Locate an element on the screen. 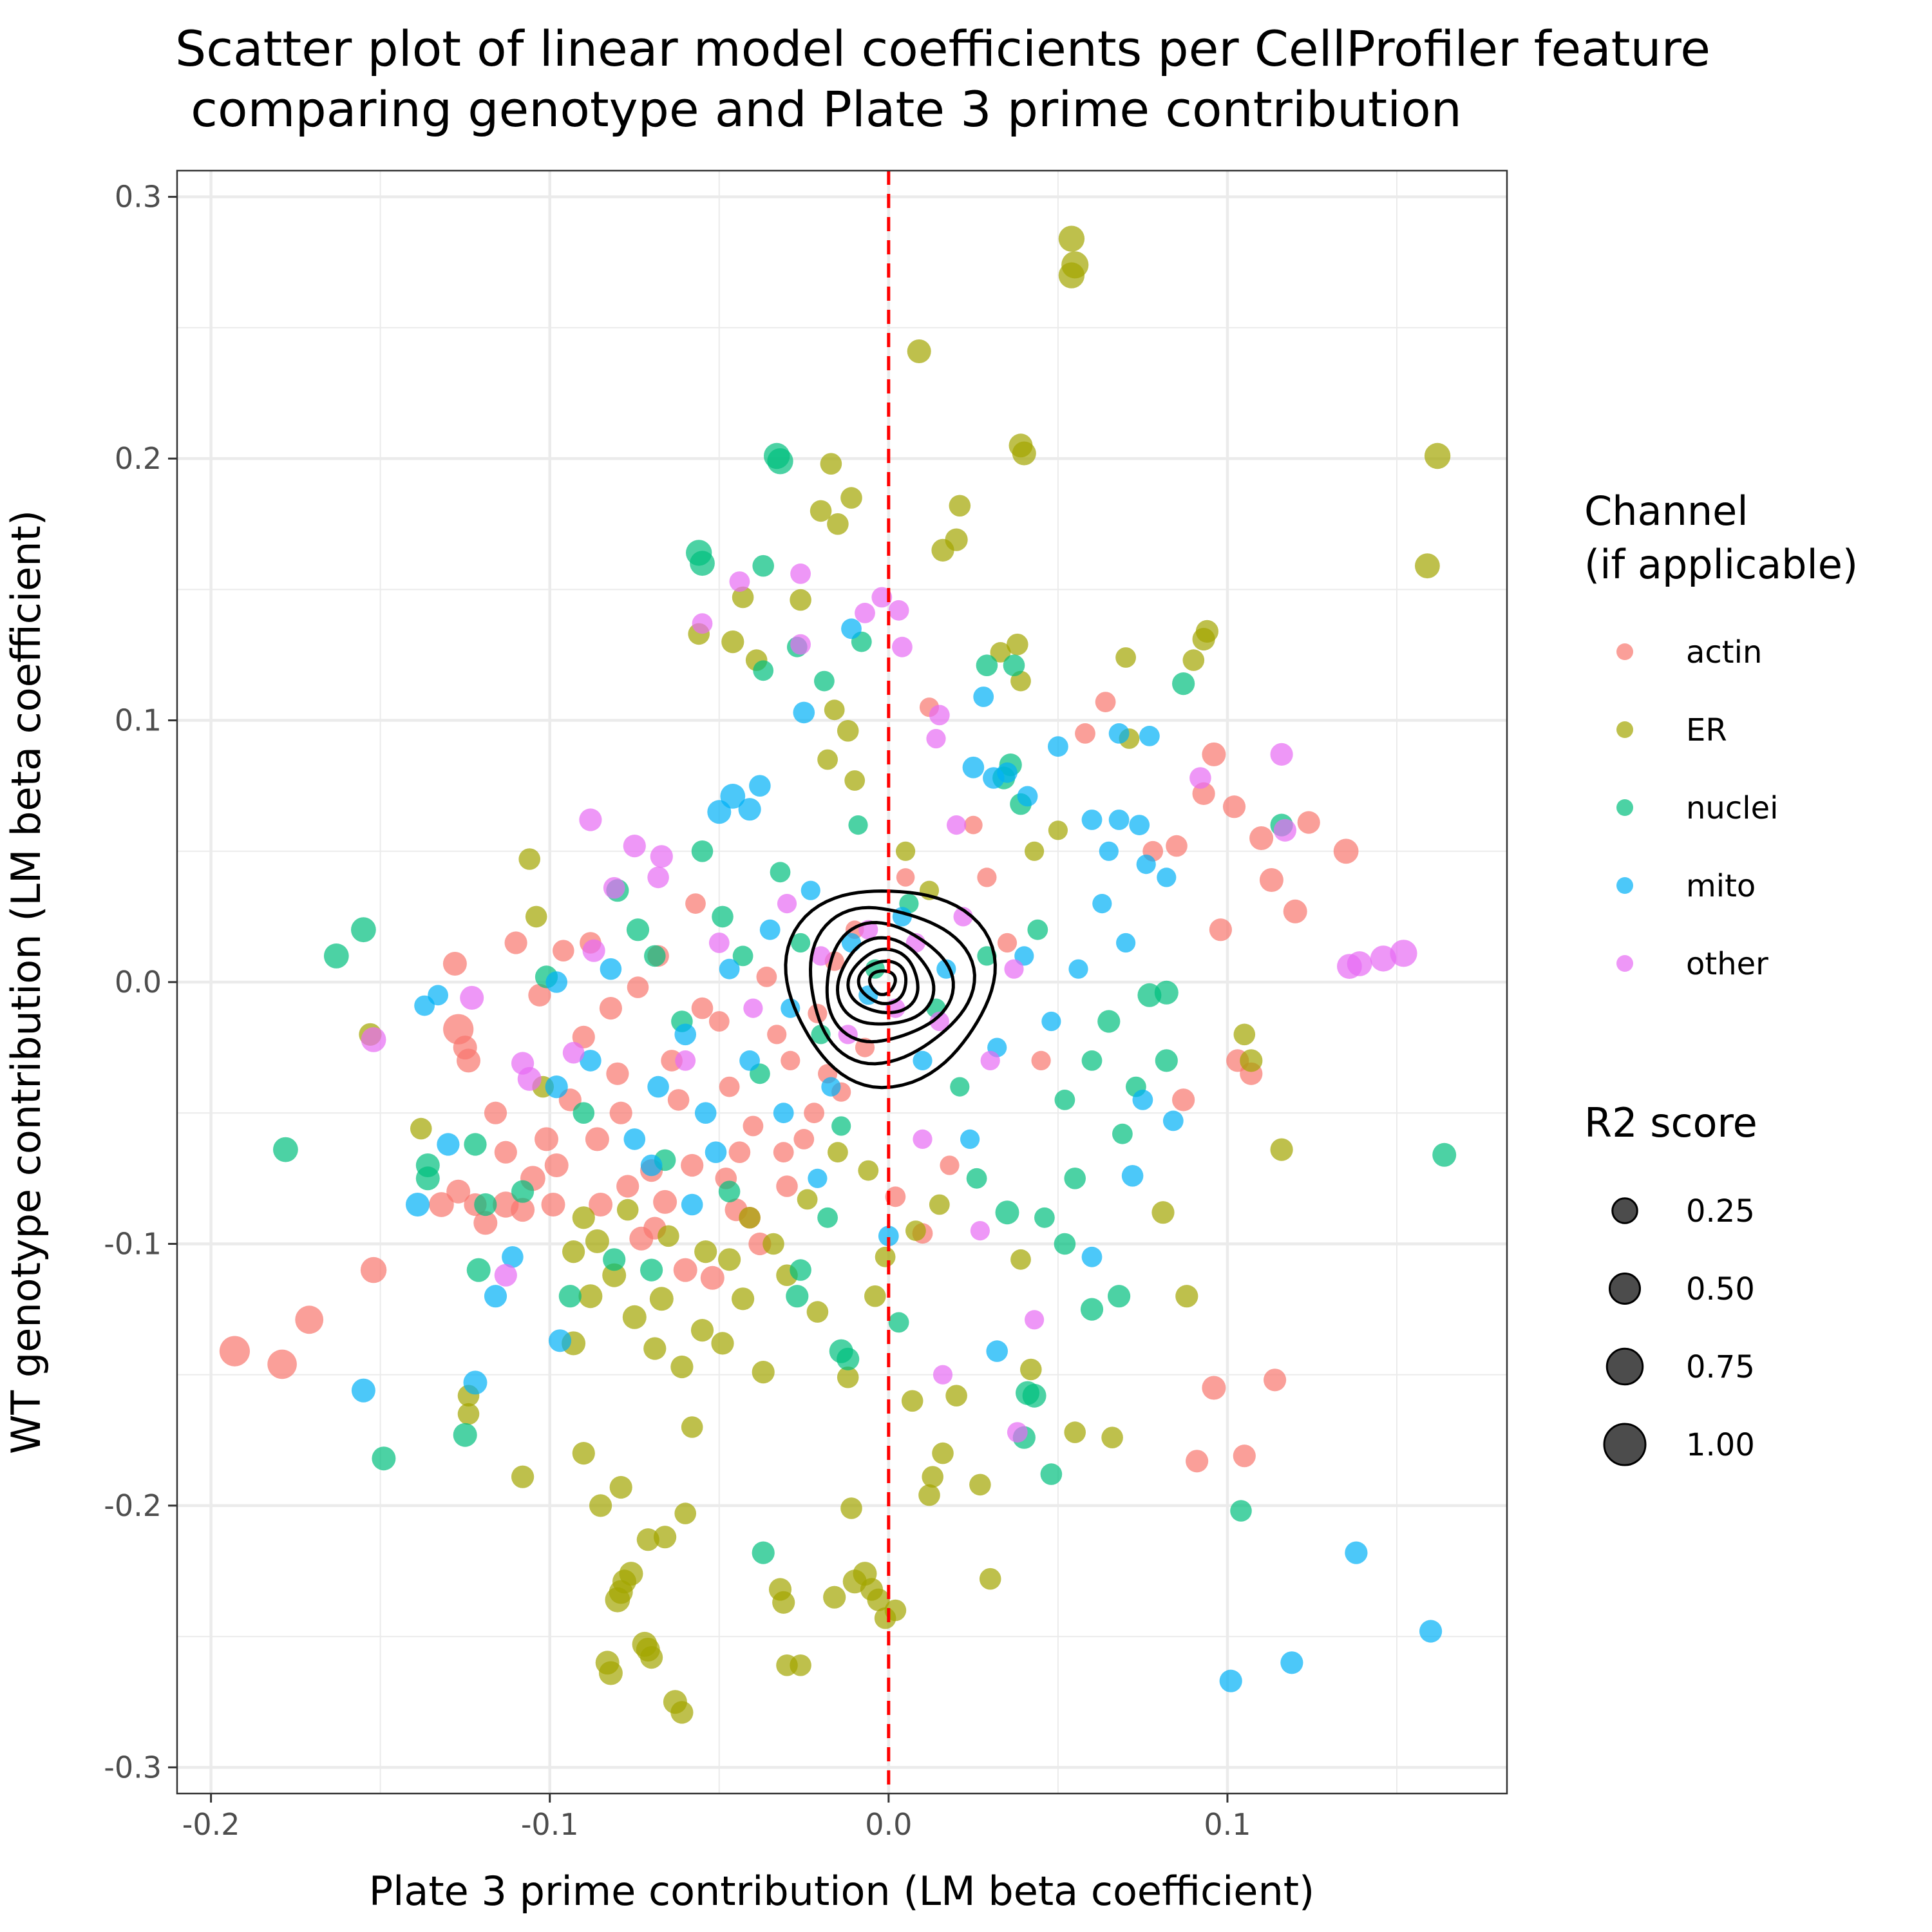 Image resolution: width=1932 pixels, height=1932 pixels. size-legend-key is located at coordinates (1624, 1210).